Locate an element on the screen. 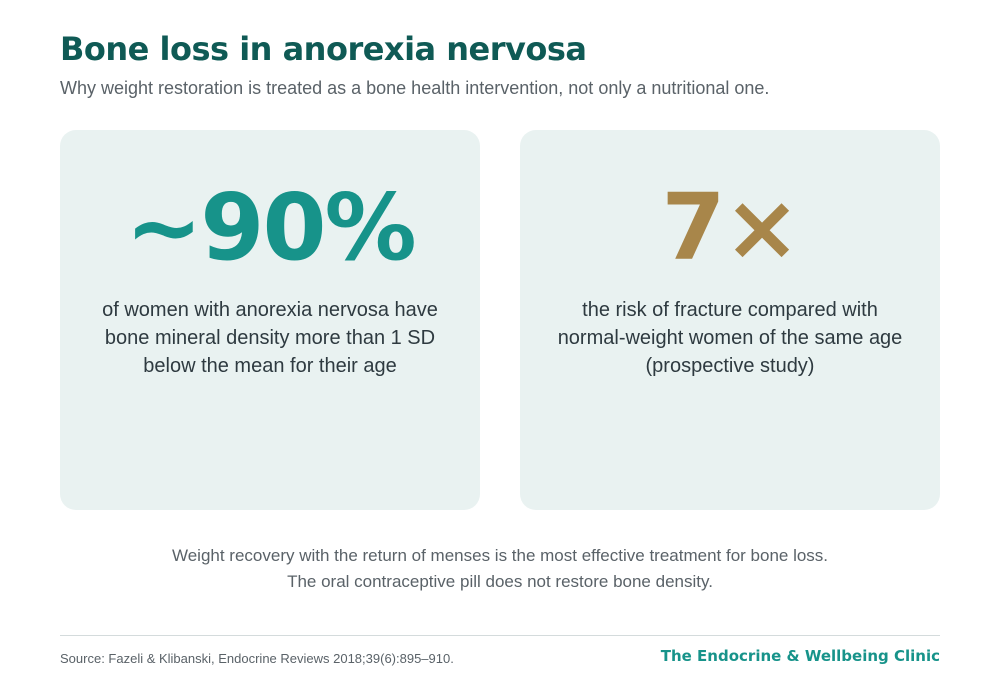 Image resolution: width=1000 pixels, height=700 pixels. stat-description-line: bone mineral density more than 1 SD is located at coordinates (270, 338).